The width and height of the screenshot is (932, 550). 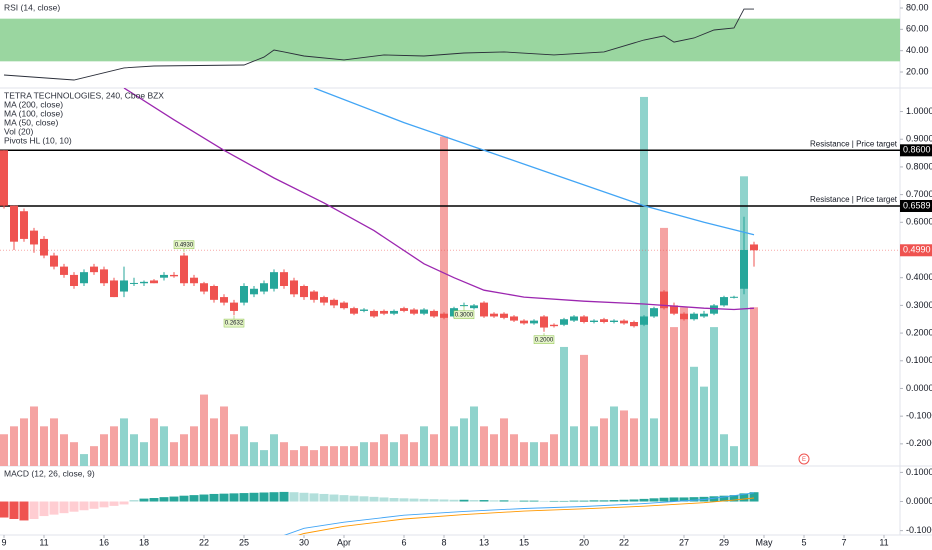 What do you see at coordinates (919, 139) in the screenshot?
I see `y-tick-label: 0.9000` at bounding box center [919, 139].